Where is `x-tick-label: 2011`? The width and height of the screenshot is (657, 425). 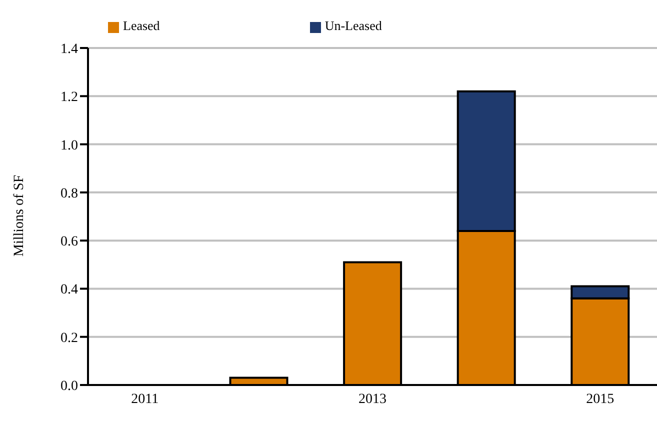 x-tick-label: 2011 is located at coordinates (145, 399).